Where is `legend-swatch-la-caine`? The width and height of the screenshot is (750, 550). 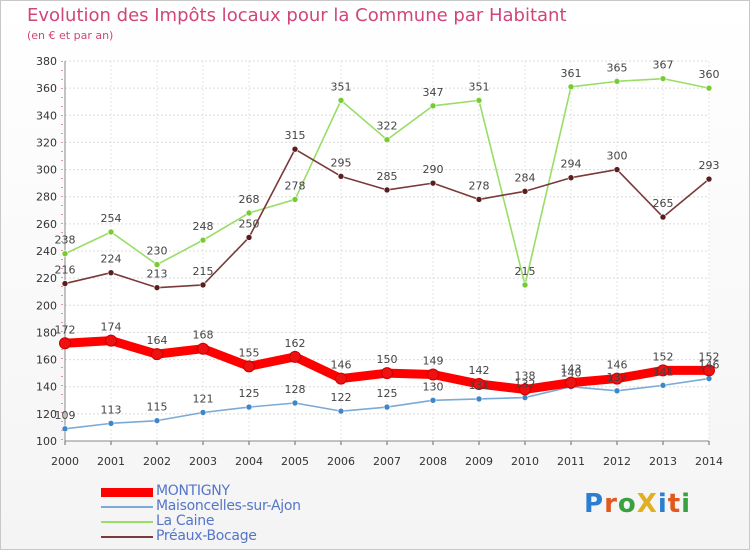 legend-swatch-la-caine is located at coordinates (127, 522).